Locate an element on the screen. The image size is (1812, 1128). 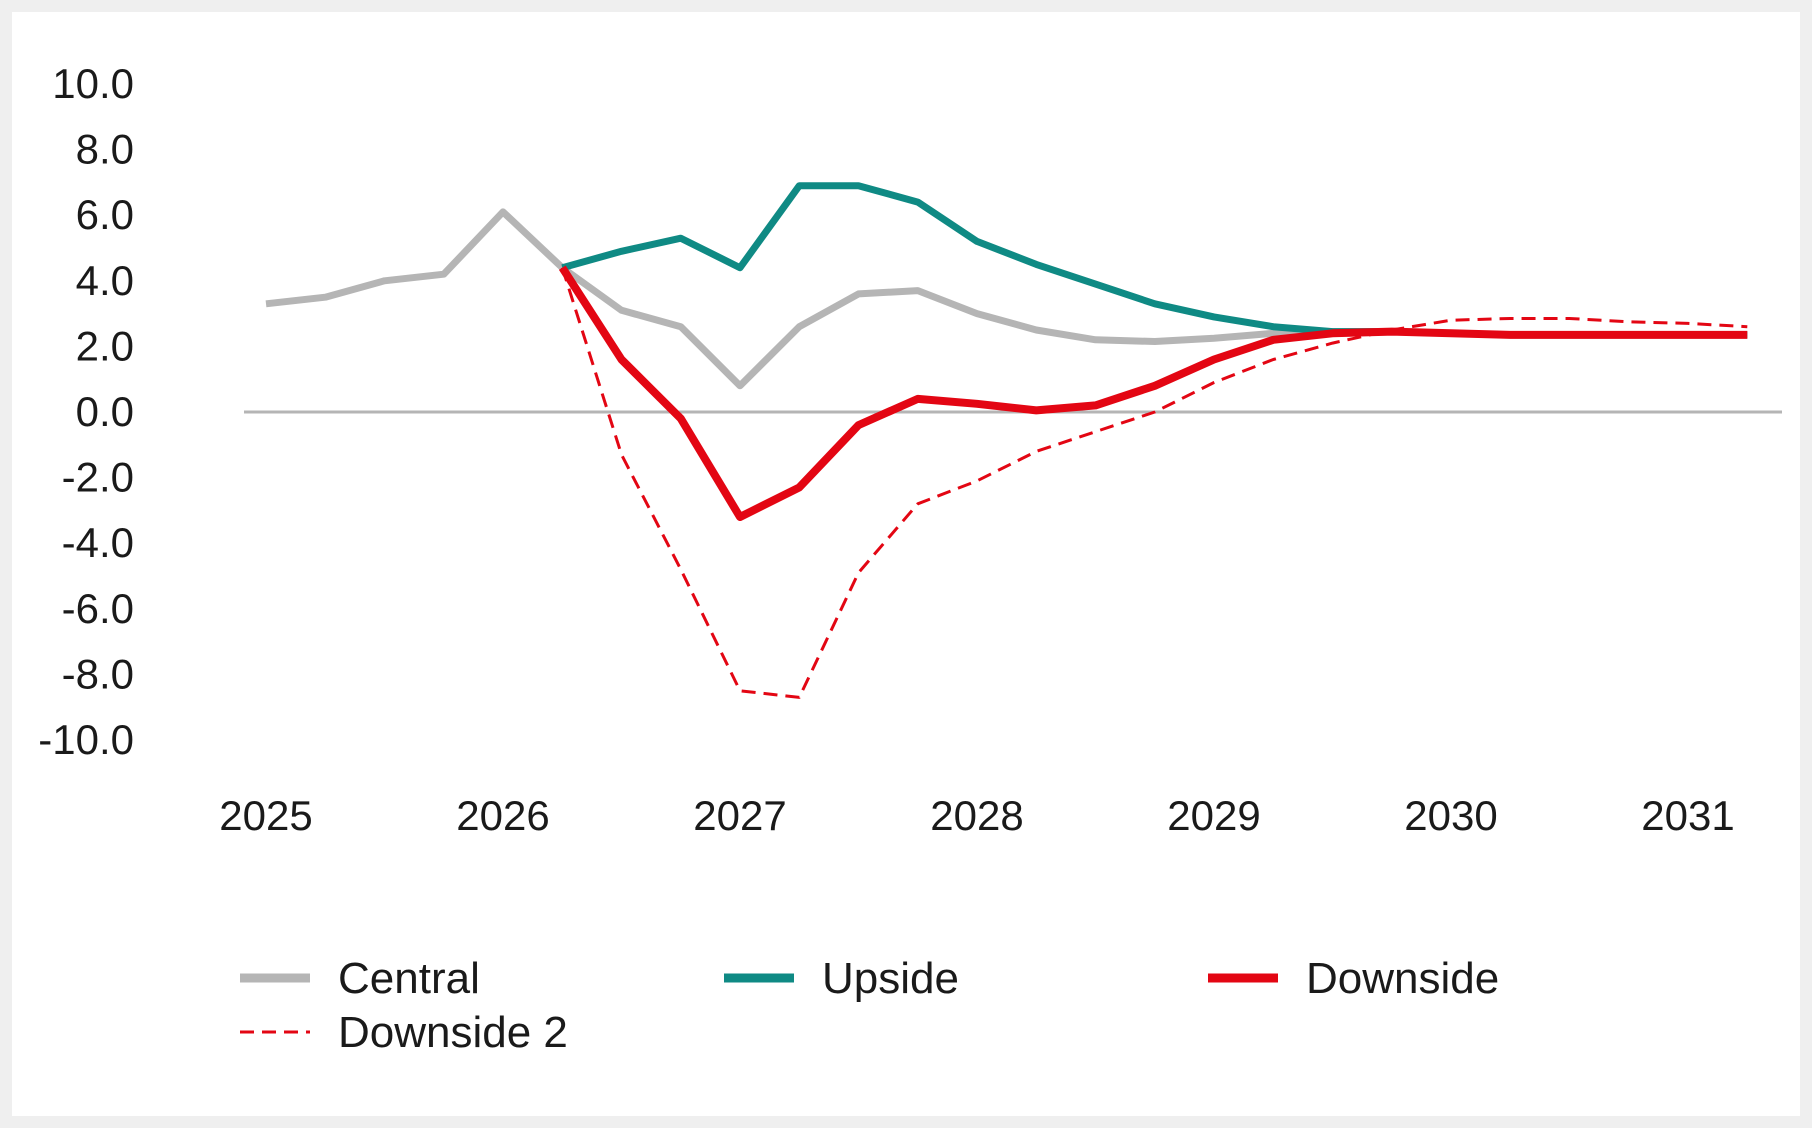
series-line-central is located at coordinates (1006, 299).